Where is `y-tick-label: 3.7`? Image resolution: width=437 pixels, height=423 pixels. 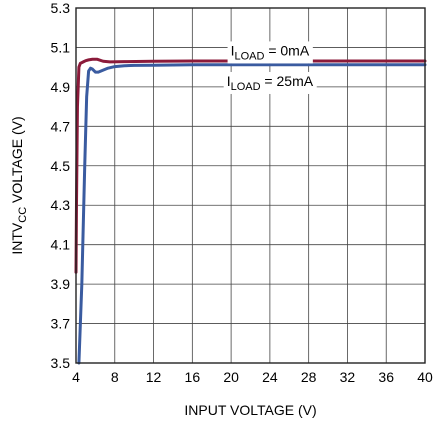 y-tick-label: 3.7 is located at coordinates (61, 324).